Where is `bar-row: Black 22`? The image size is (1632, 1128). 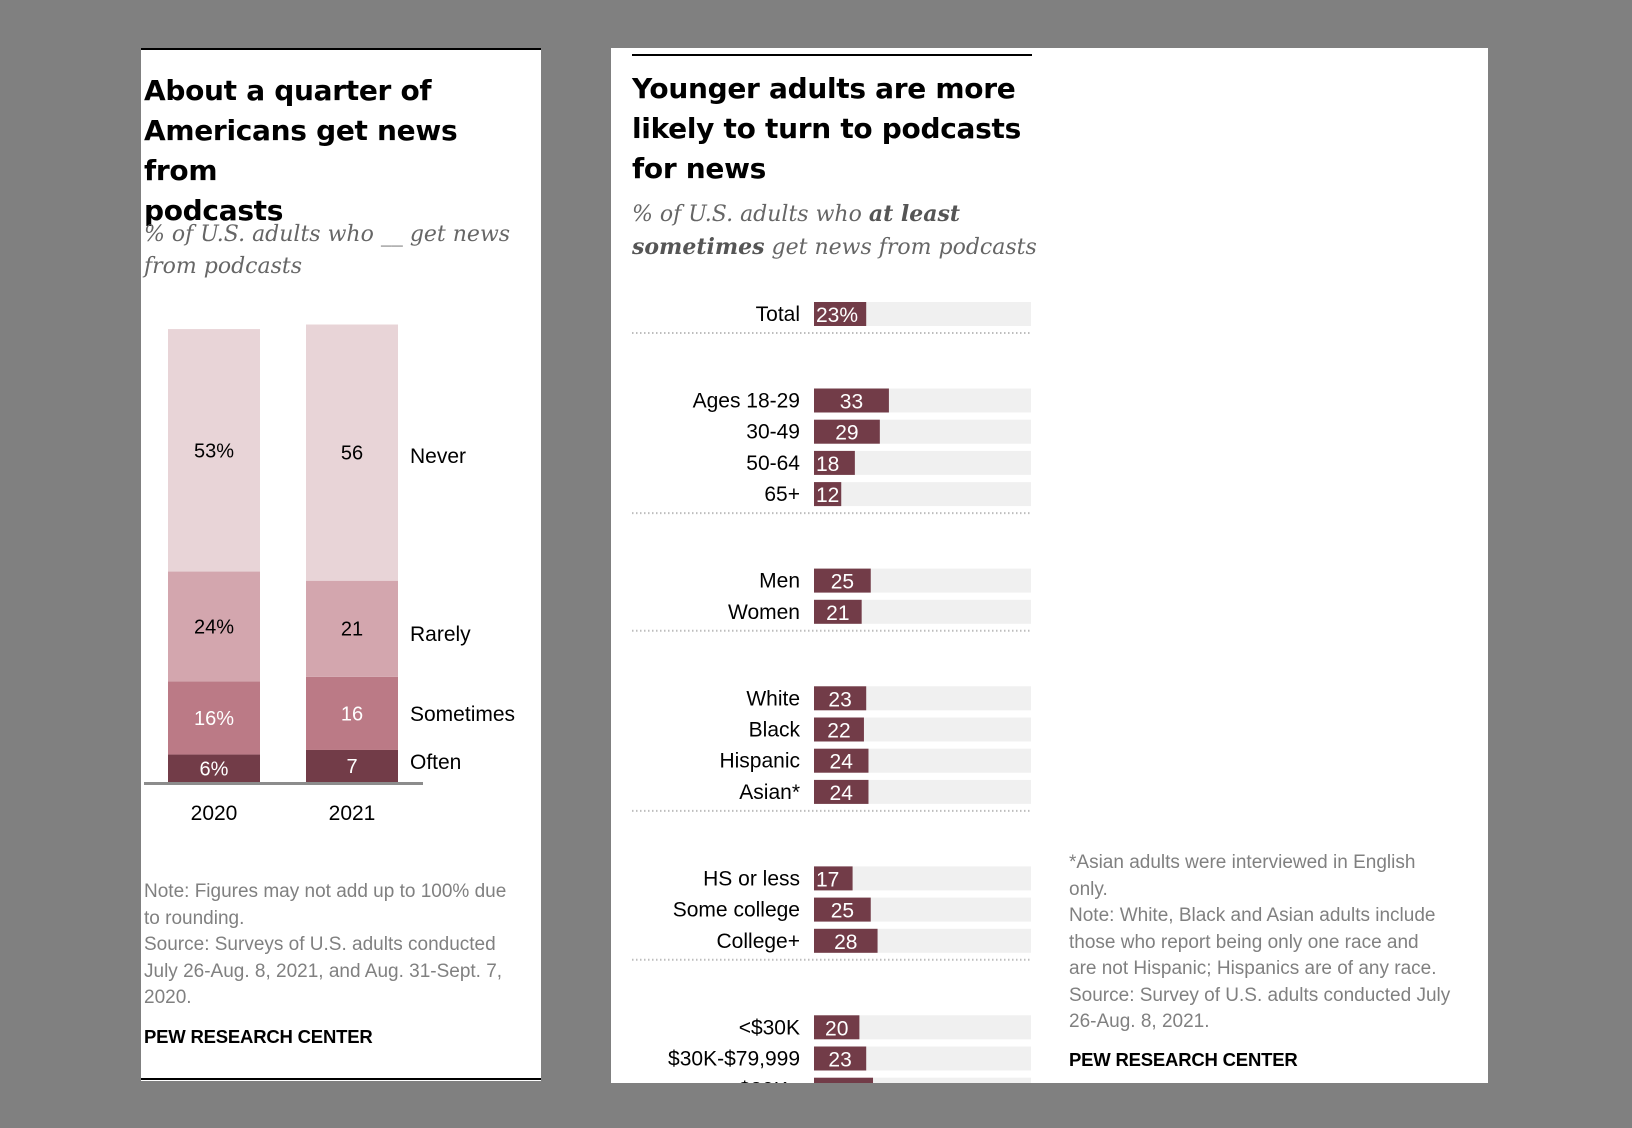 bar-row: Black 22 is located at coordinates (890, 730).